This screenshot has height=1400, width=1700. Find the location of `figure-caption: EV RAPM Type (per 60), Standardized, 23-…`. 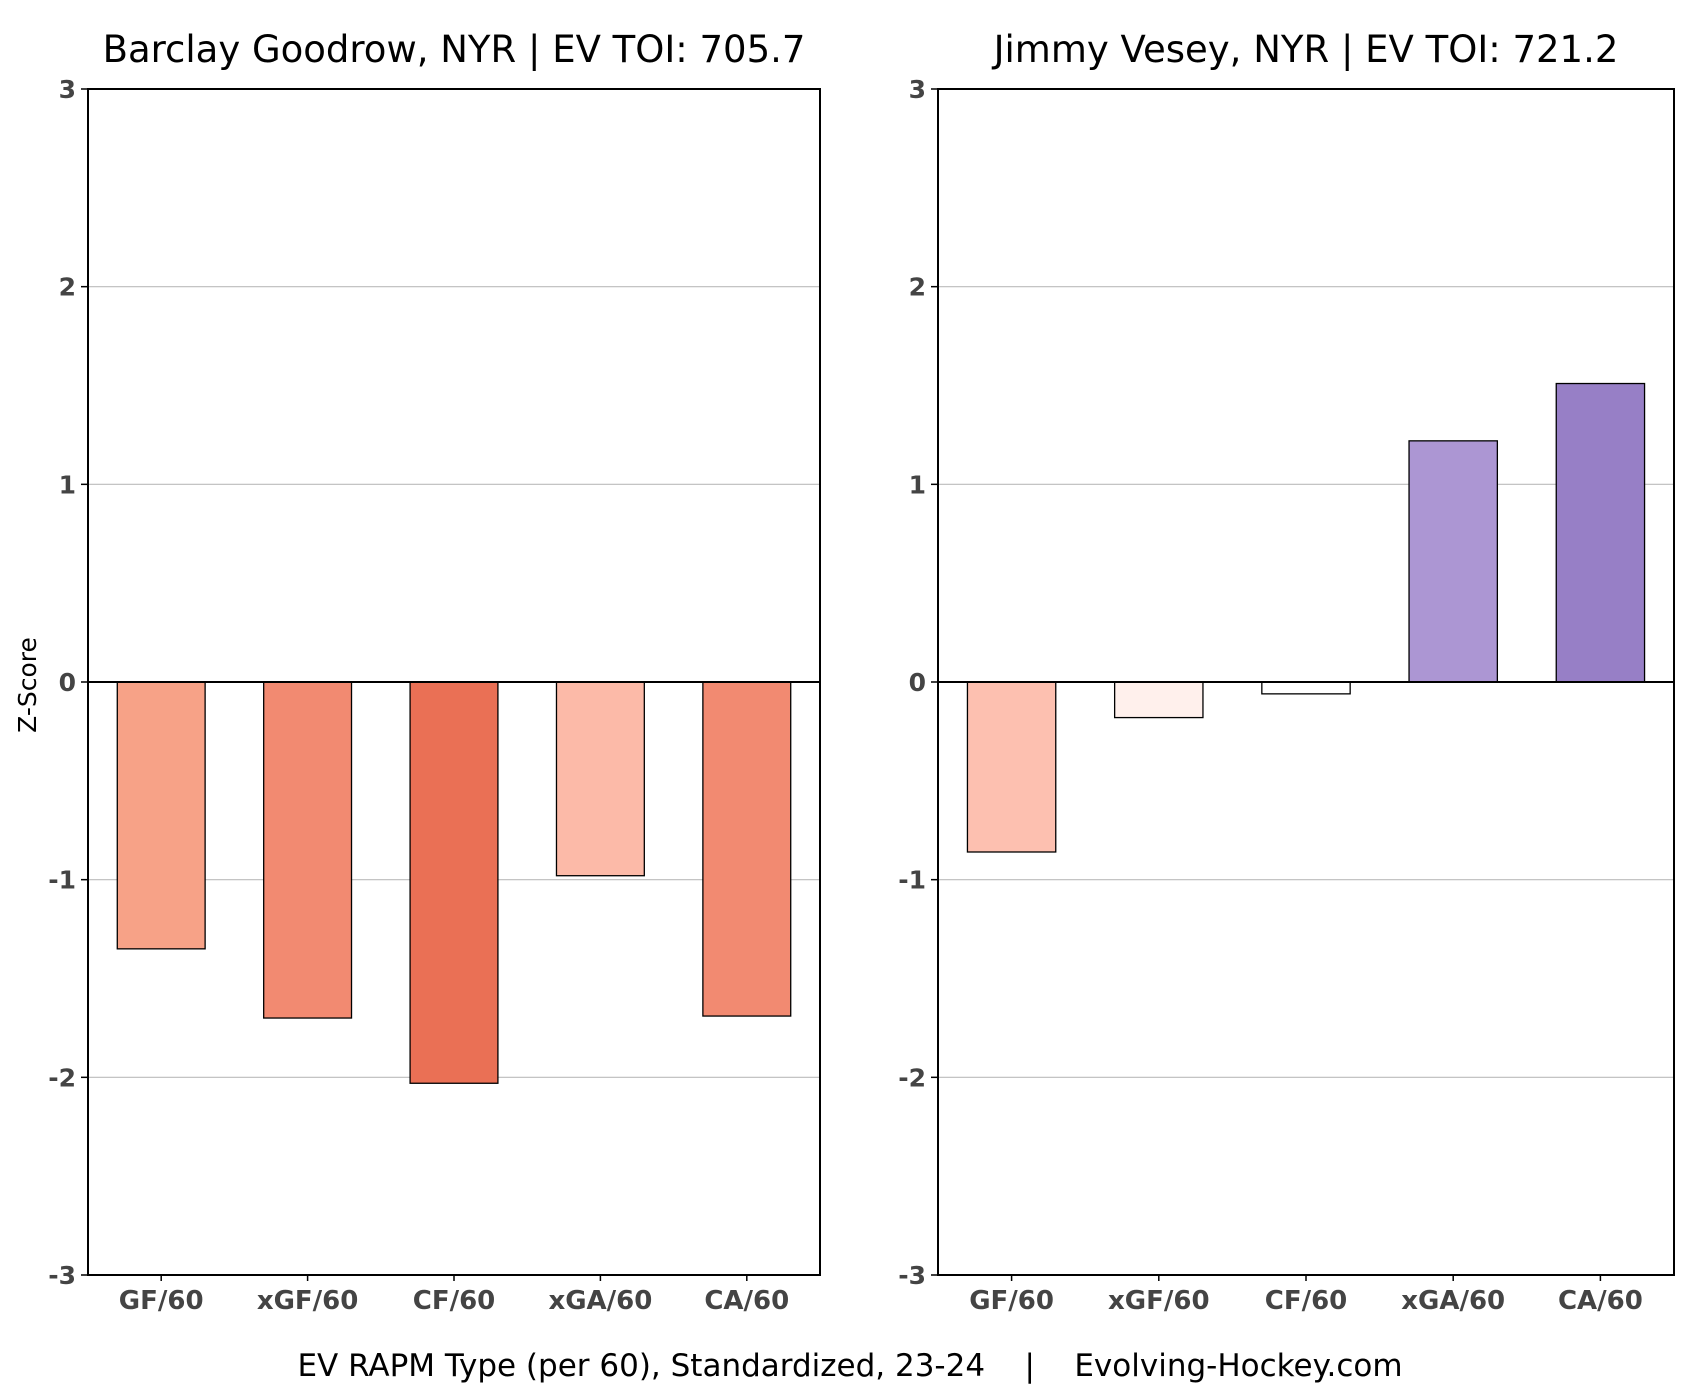

figure-caption: EV RAPM Type (per 60), Standardized, 23-… is located at coordinates (849, 1366).